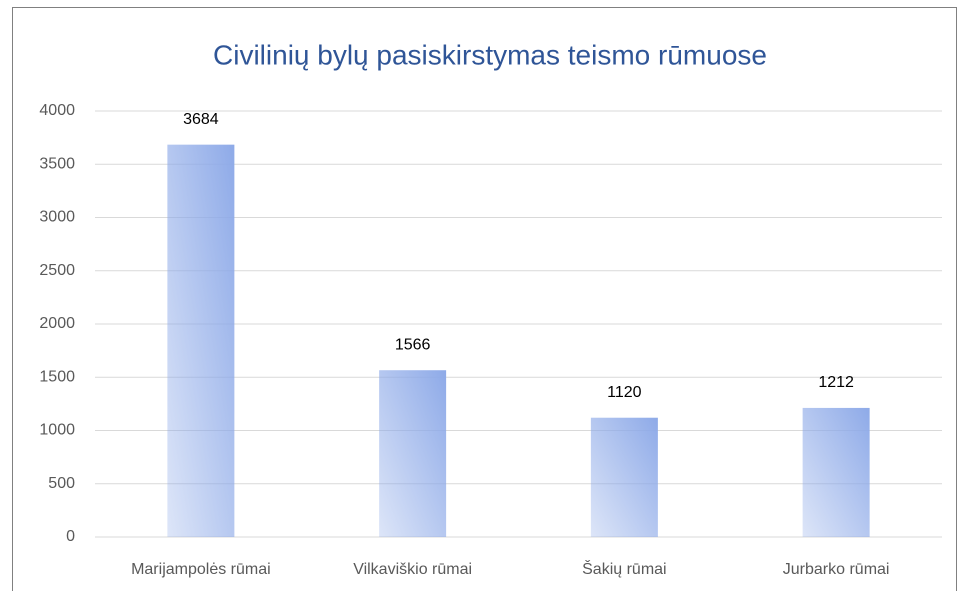 This screenshot has height=591, width=960. What do you see at coordinates (57, 217) in the screenshot?
I see `y-tick-label: 3000` at bounding box center [57, 217].